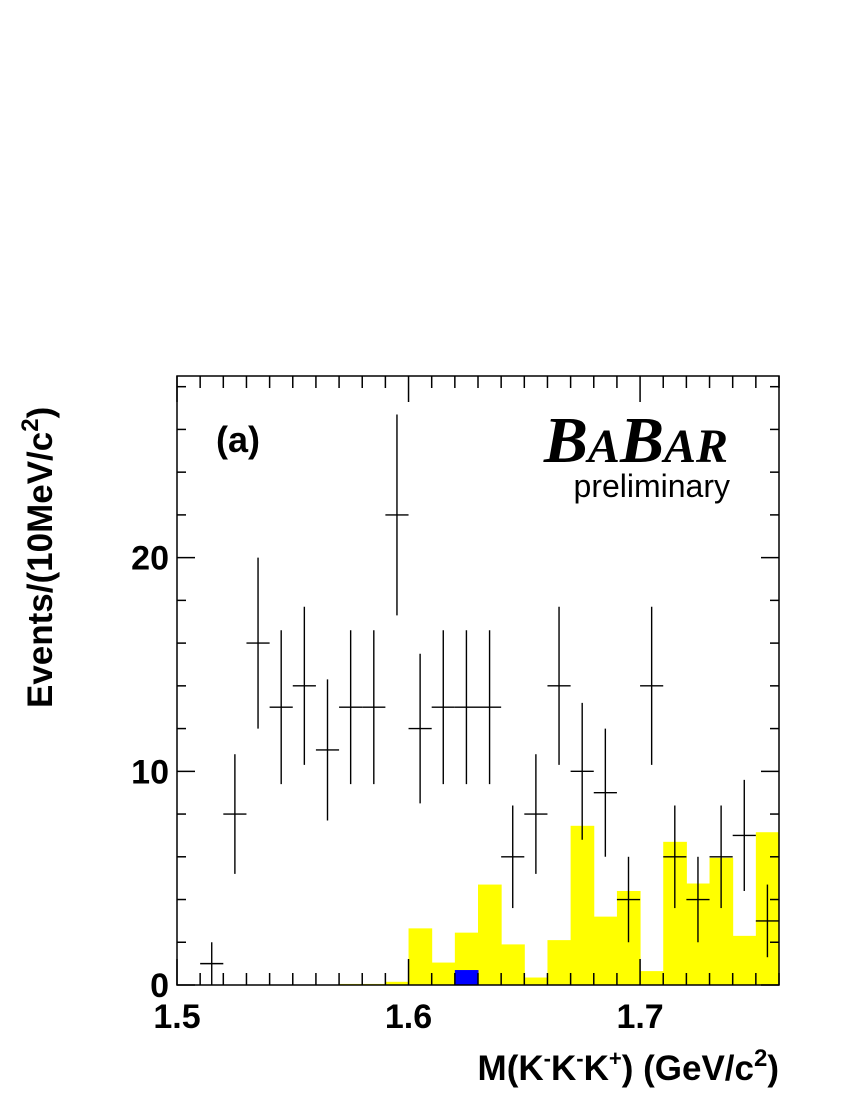 The image size is (850, 1100). Describe the element at coordinates (38, 557) in the screenshot. I see `y-axis-title: Events/(10MeV/c2)` at that location.